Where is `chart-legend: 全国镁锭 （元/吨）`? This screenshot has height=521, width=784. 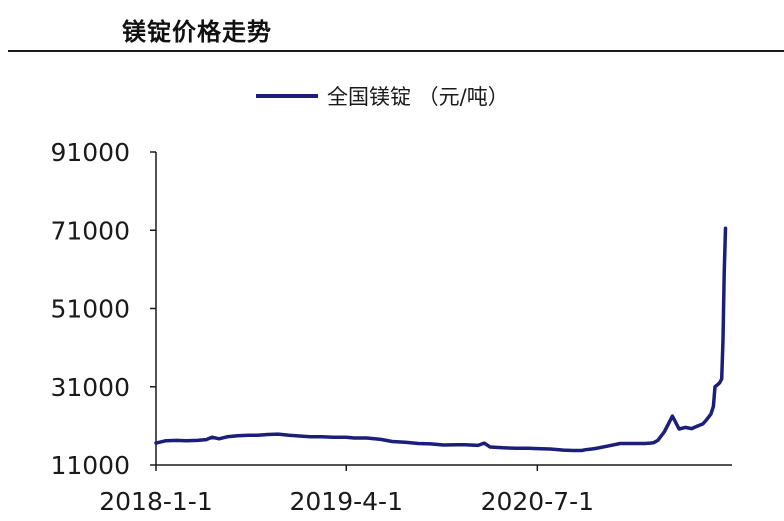
chart-legend: 全国镁锭 （元/吨） is located at coordinates (382, 97).